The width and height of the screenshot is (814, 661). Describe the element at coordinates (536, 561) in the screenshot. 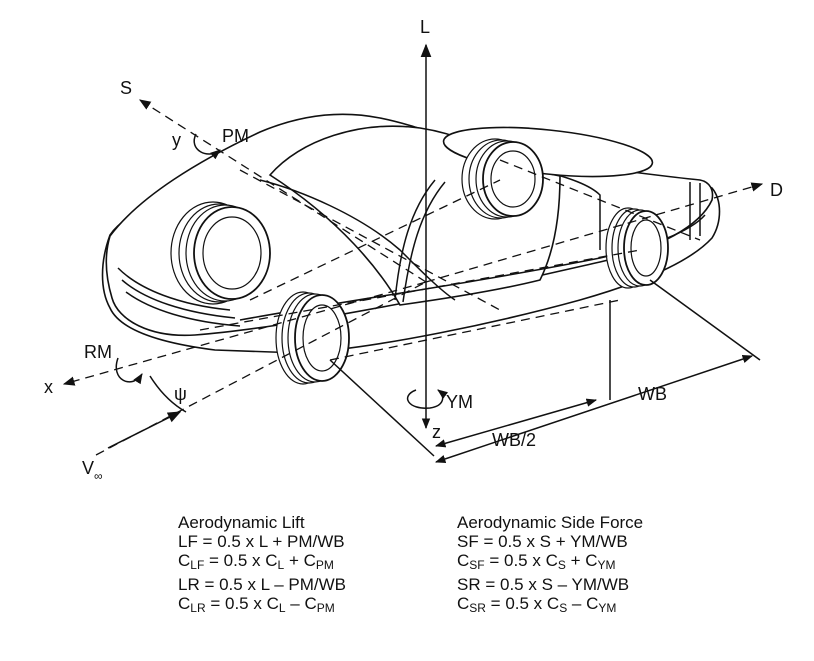

I see `equation-line: CSF = 0.5 x CS + CYM` at that location.